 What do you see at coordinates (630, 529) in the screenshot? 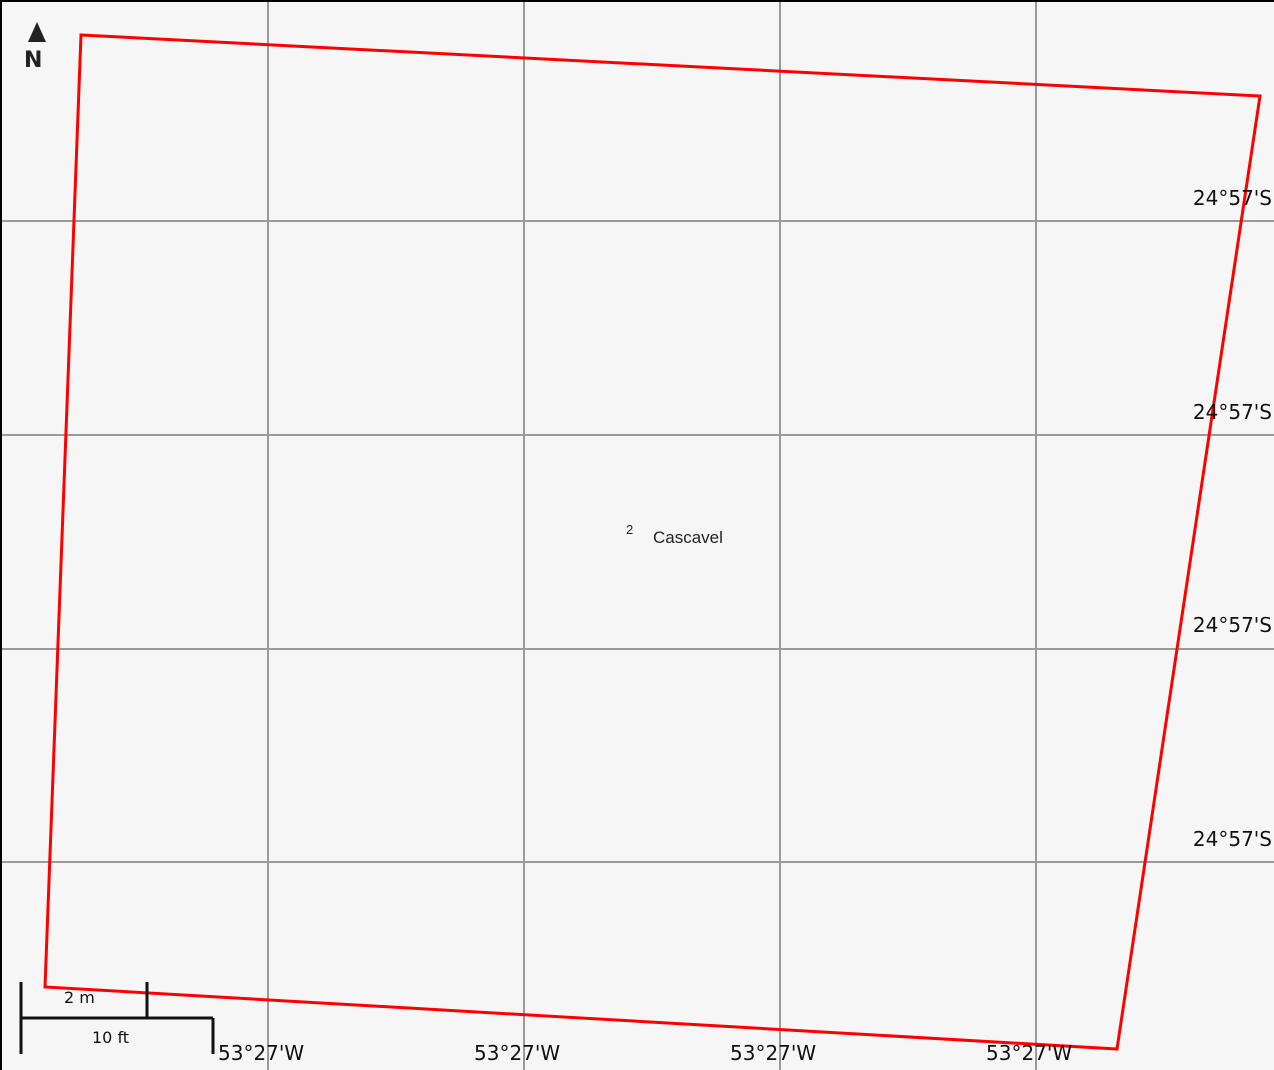
I see `place-number: 2` at bounding box center [630, 529].